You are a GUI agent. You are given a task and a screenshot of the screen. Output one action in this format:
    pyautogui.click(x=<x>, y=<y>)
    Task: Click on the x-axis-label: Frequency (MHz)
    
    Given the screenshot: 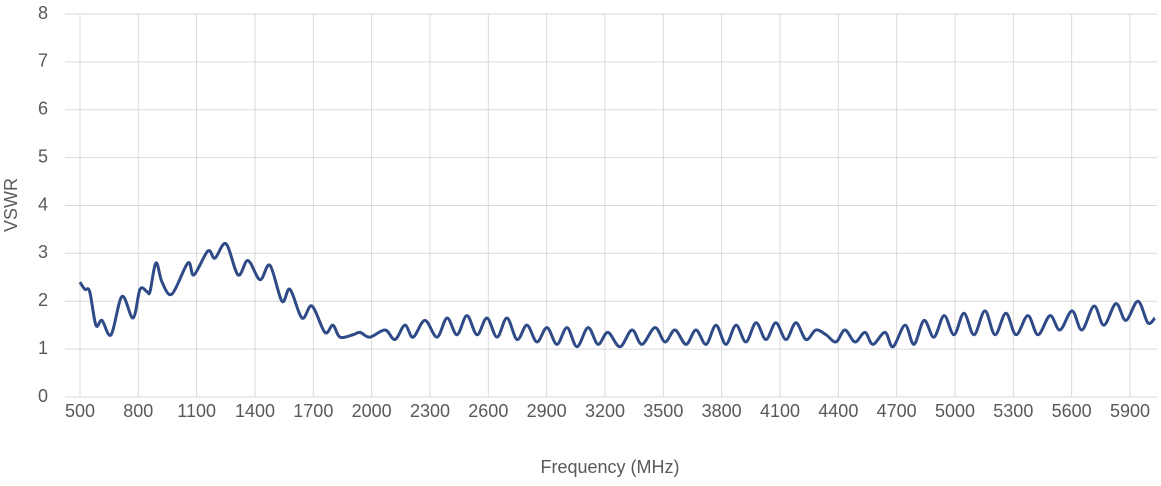 What is the action you would take?
    pyautogui.click(x=609, y=467)
    